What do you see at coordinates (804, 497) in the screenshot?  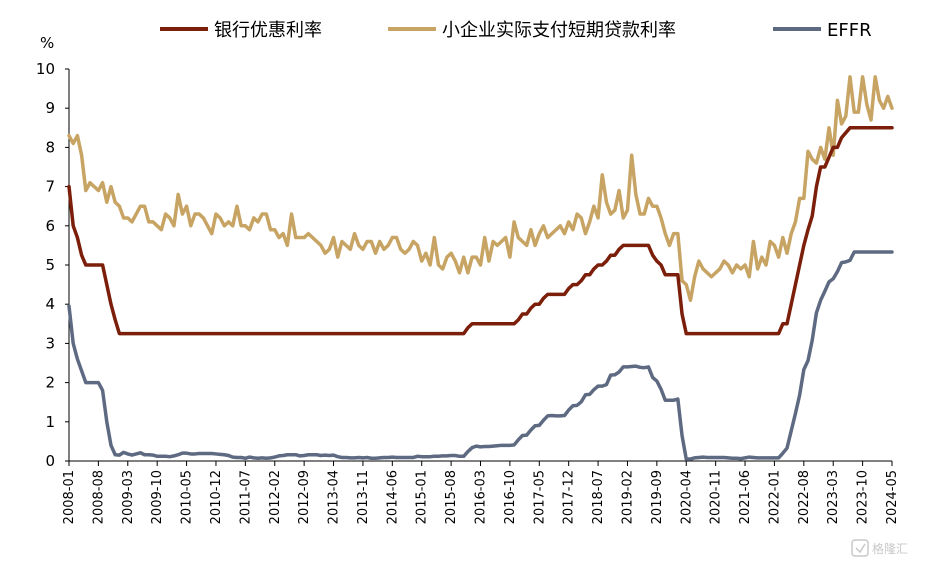 I see `x-tick-label: 2022-08` at bounding box center [804, 497].